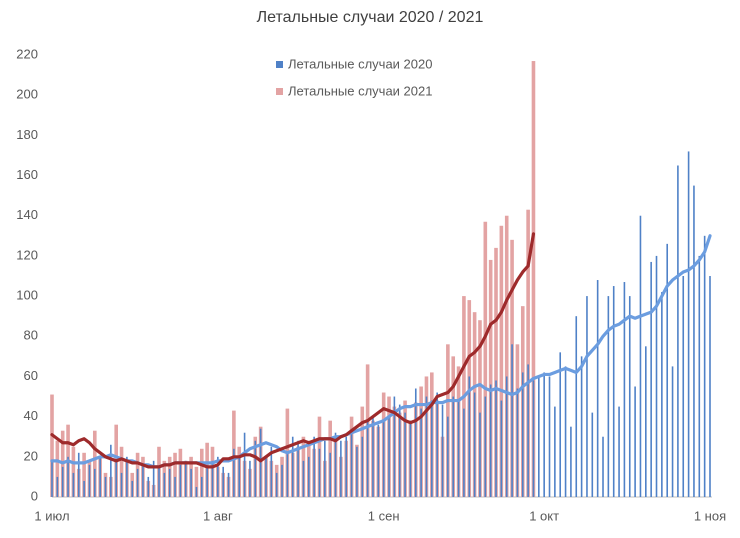 Image resolution: width=740 pixels, height=538 pixels. Describe the element at coordinates (34, 495) in the screenshot. I see `y-tick-label: 0` at that location.